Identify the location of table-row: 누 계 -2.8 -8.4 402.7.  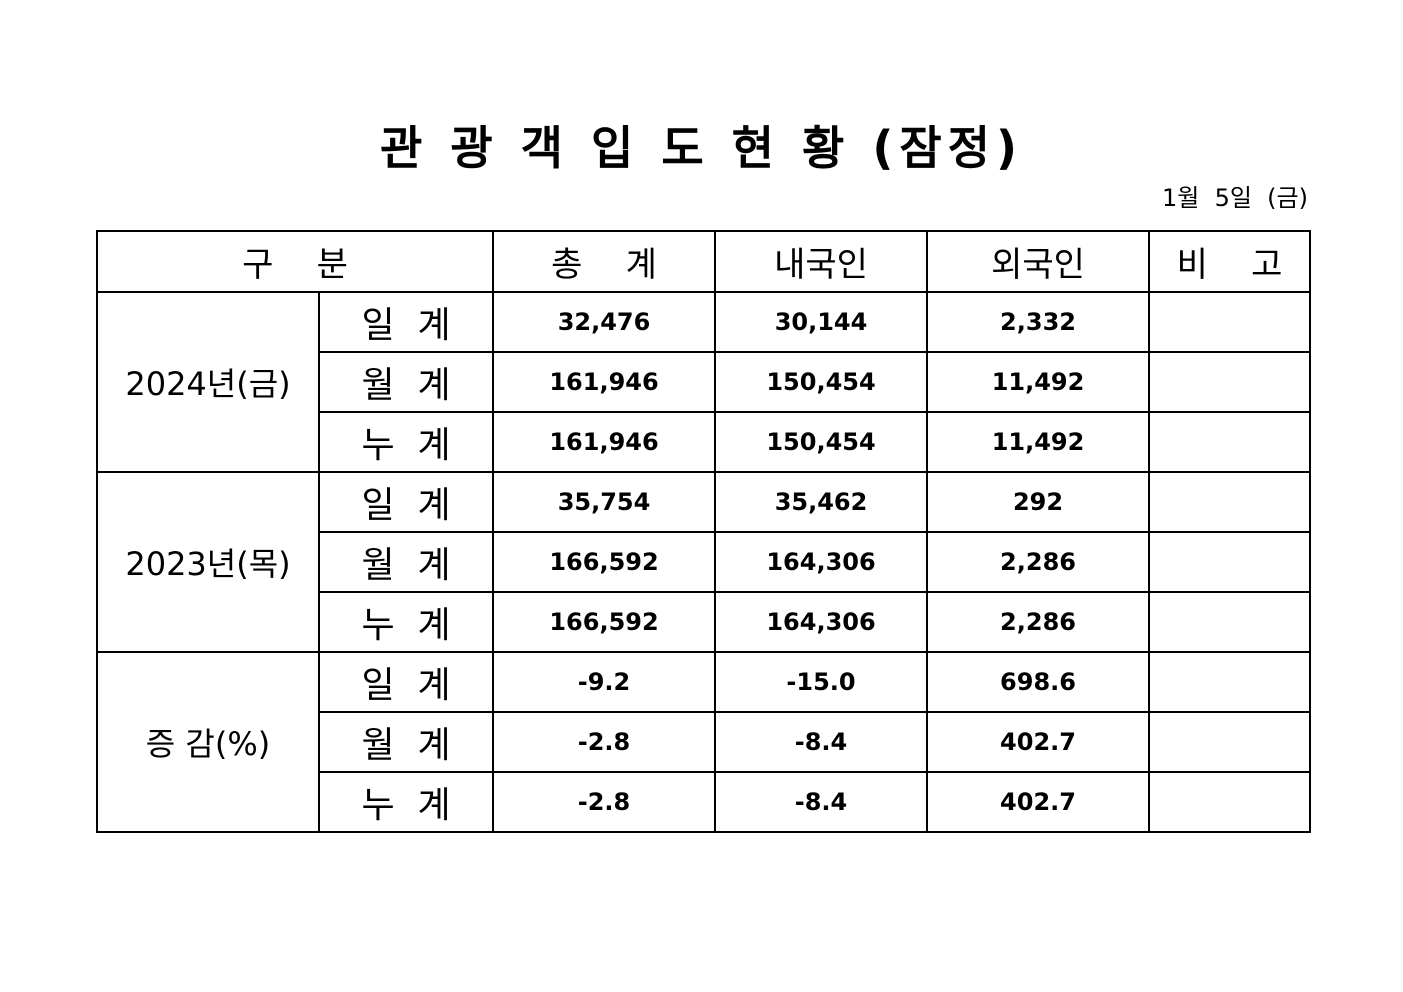
(704, 802).